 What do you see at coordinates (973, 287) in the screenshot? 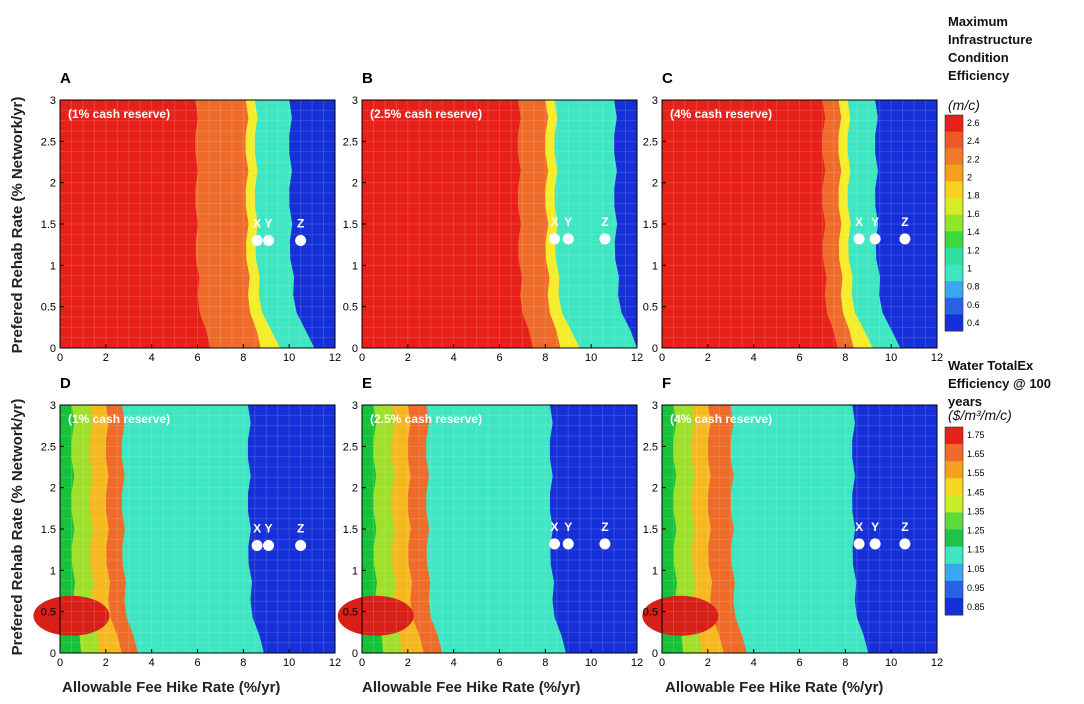
I see `colorbar-tick-label: 0.8` at bounding box center [973, 287].